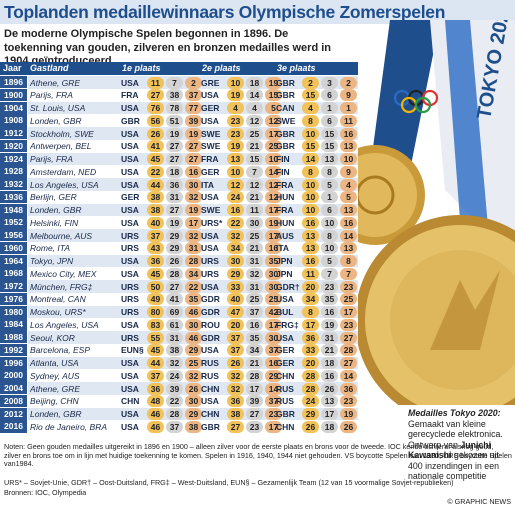 The width and height of the screenshot is (515, 508). I want to click on medal-count: 51, so click(174, 120).